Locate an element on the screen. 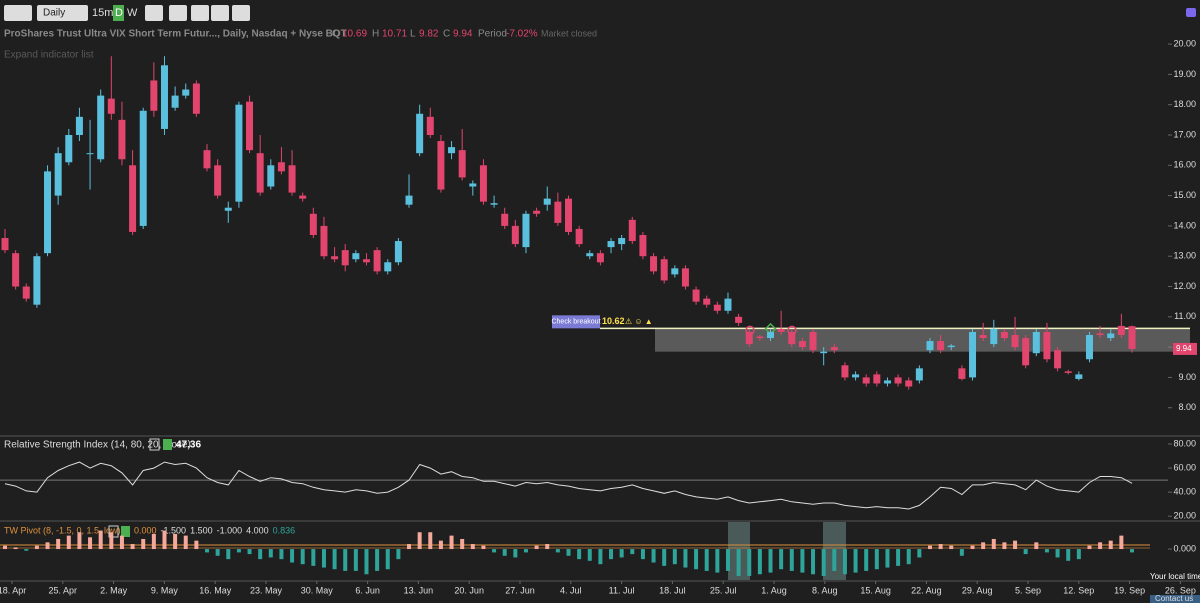  contact-button is located at coordinates (1175, 599).